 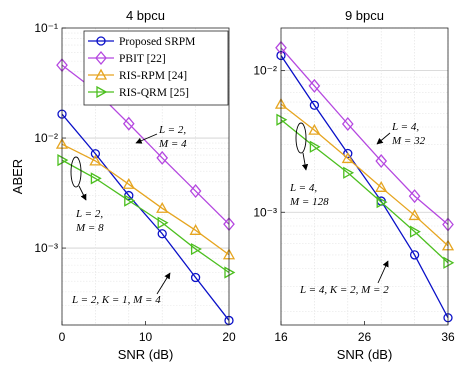 I want to click on x-tick-label: 36, so click(x=448, y=337).